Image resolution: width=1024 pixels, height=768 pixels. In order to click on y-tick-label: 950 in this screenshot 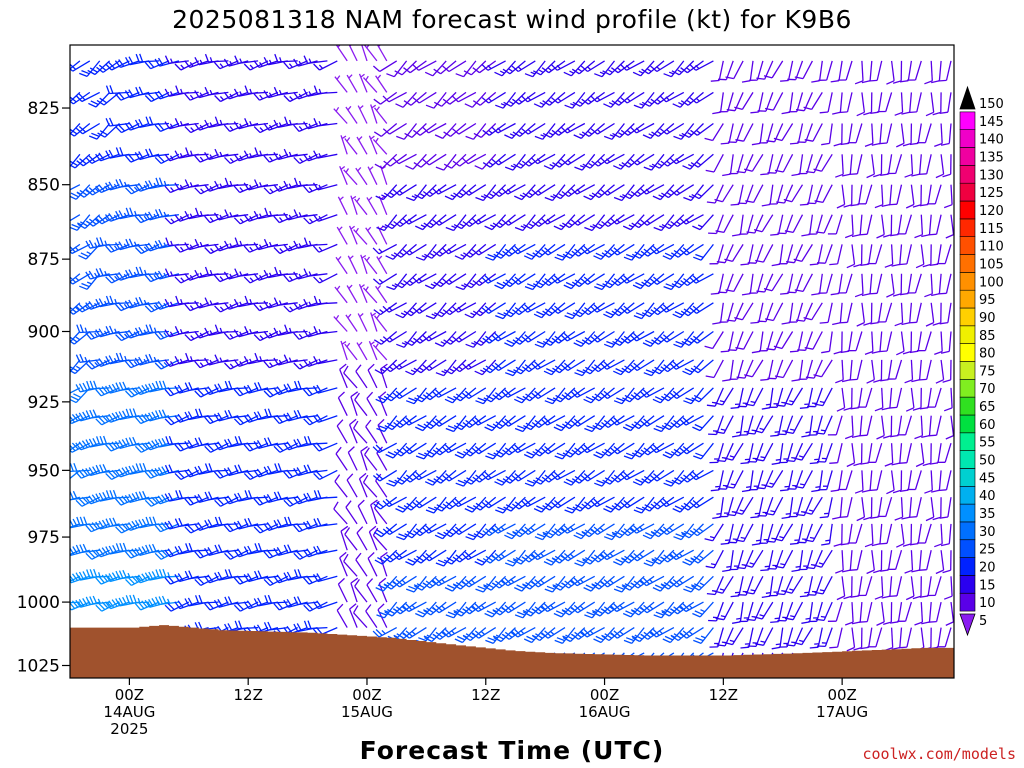, I will do `click(44, 471)`.